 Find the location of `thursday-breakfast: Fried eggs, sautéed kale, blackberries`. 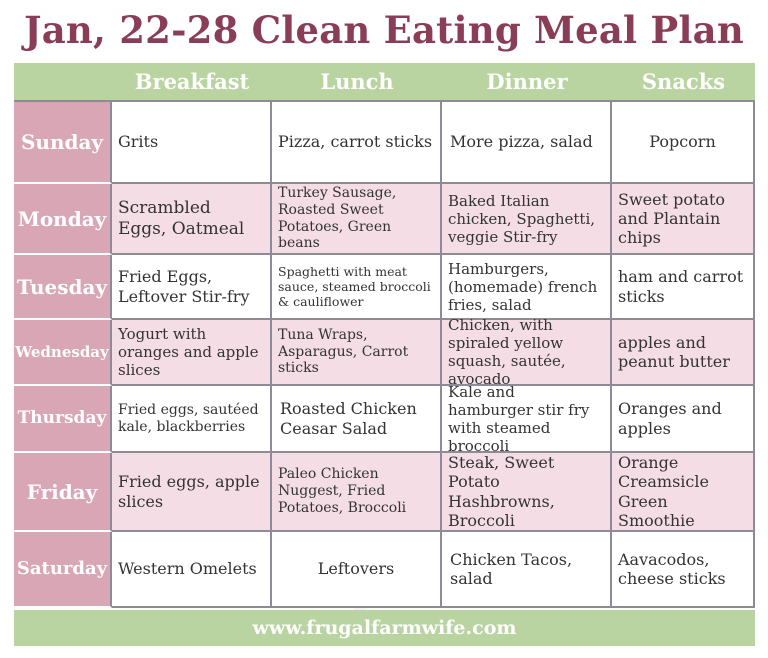

thursday-breakfast: Fried eggs, sautéed kale, blackberries is located at coordinates (192, 419).